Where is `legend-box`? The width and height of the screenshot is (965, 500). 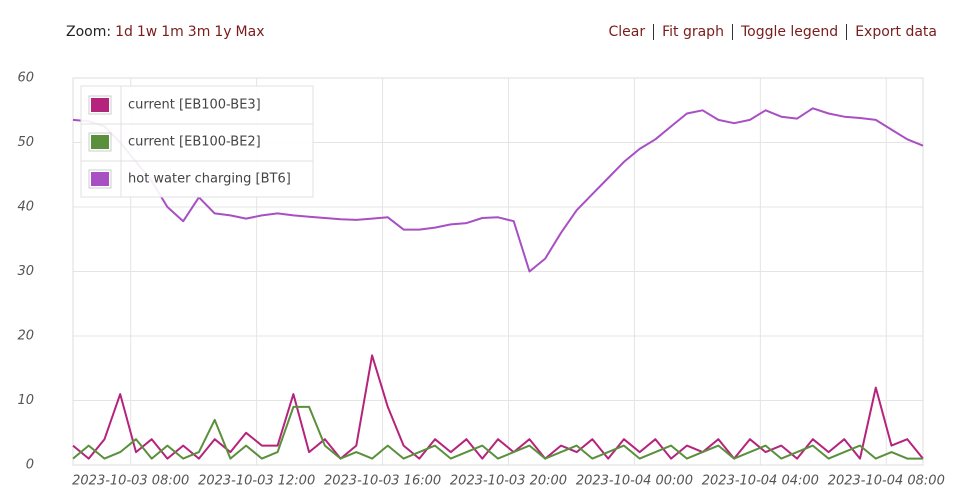 legend-box is located at coordinates (197, 141).